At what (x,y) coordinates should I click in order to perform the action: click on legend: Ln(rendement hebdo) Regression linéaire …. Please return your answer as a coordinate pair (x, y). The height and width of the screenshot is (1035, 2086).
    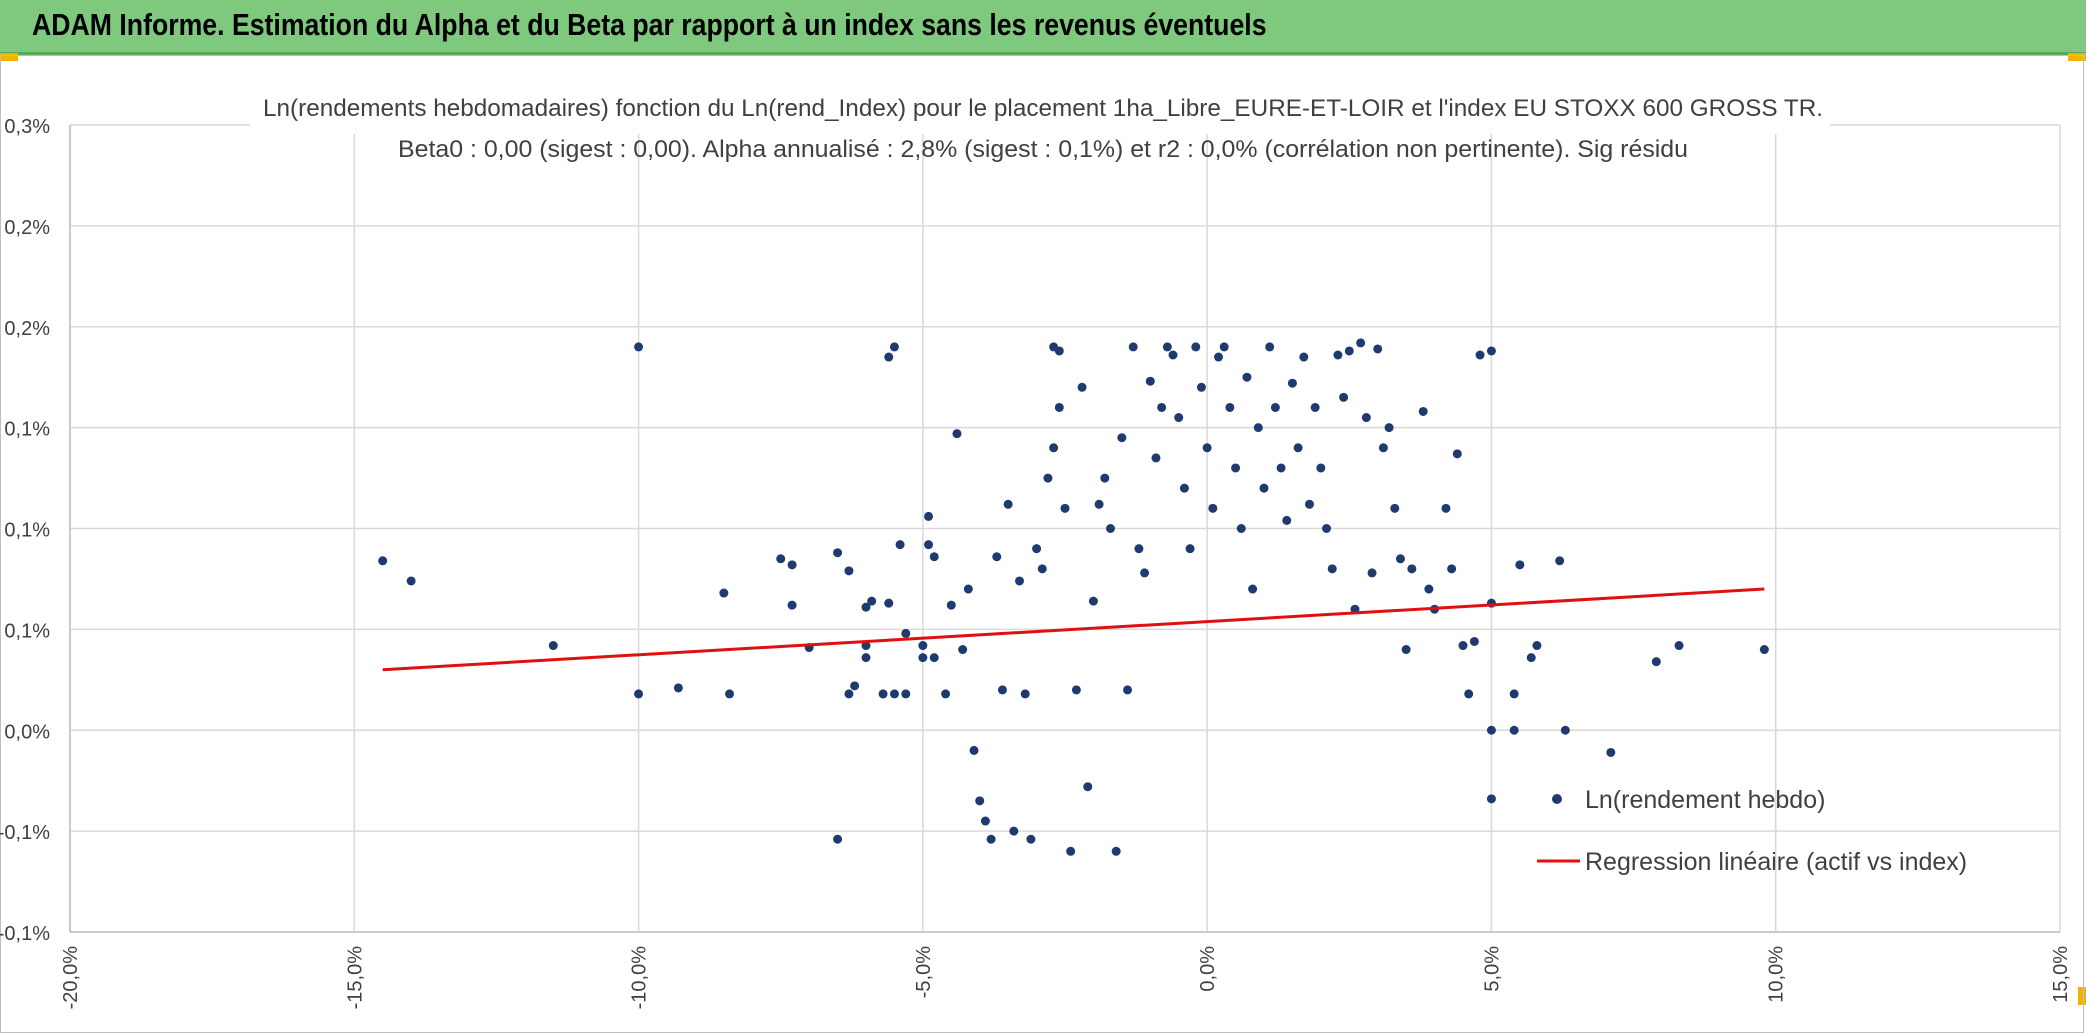
    Looking at the image, I should click on (1752, 831).